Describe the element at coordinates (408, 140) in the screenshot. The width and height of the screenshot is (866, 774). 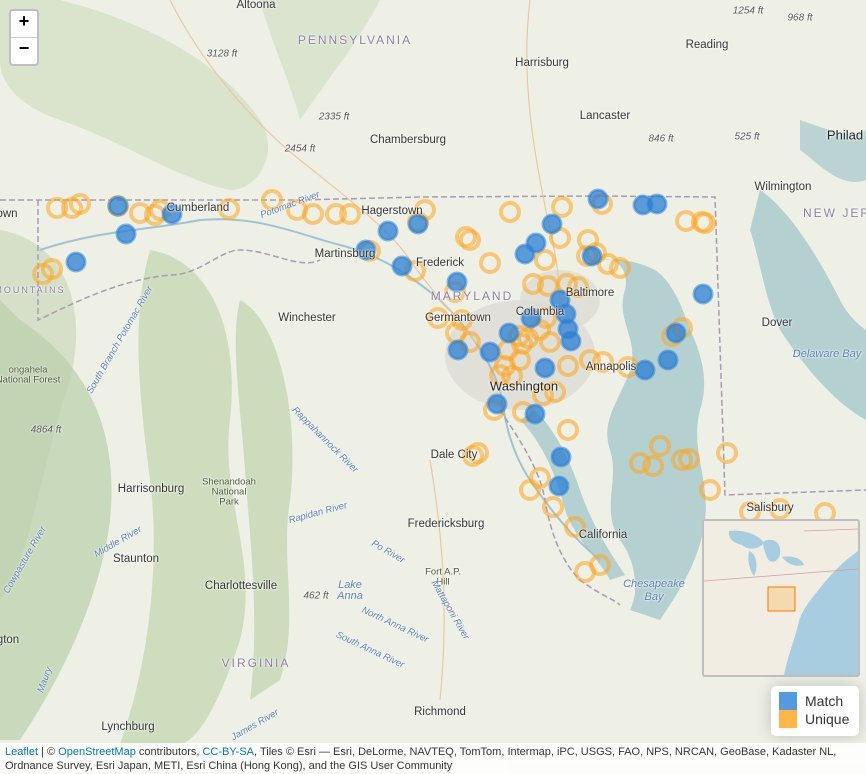
I see `label-chambersburg: Chambersburg` at that location.